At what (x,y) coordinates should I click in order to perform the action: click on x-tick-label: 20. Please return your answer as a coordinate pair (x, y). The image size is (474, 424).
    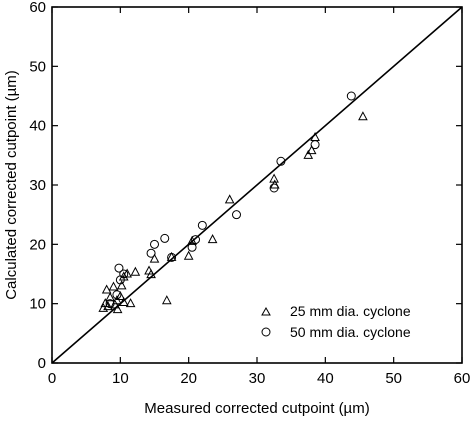
    Looking at the image, I should click on (188, 378).